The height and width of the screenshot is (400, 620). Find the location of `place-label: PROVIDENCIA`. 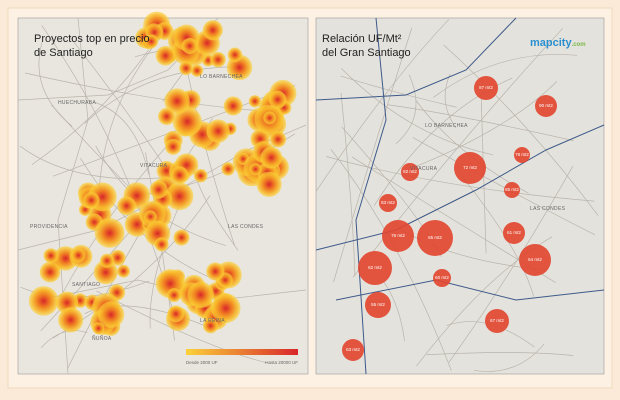

place-label: PROVIDENCIA is located at coordinates (49, 227).